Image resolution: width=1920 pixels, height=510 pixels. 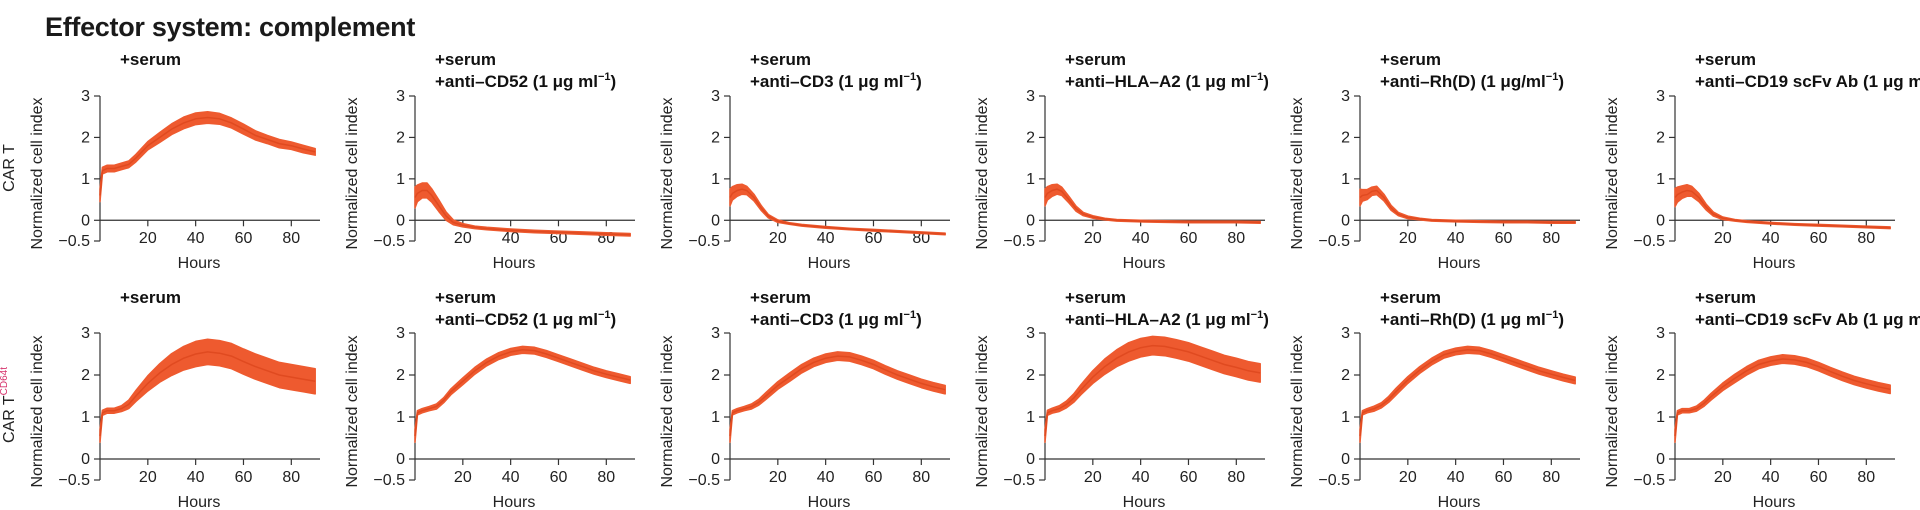 I want to click on panel-title-text: +anti–HLA–A2 (1 μg ml, so click(x=1158, y=319).